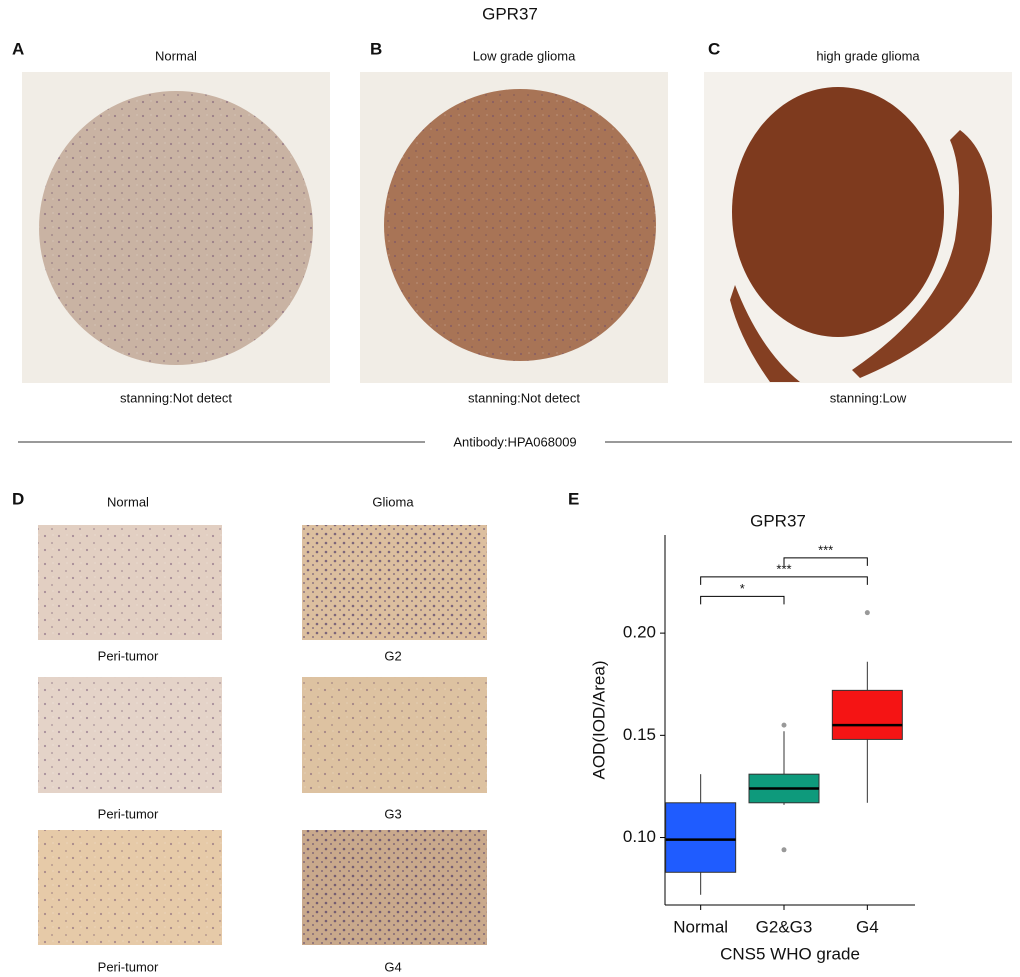 This screenshot has width=1020, height=977. I want to click on column-label: Normal, so click(128, 501).